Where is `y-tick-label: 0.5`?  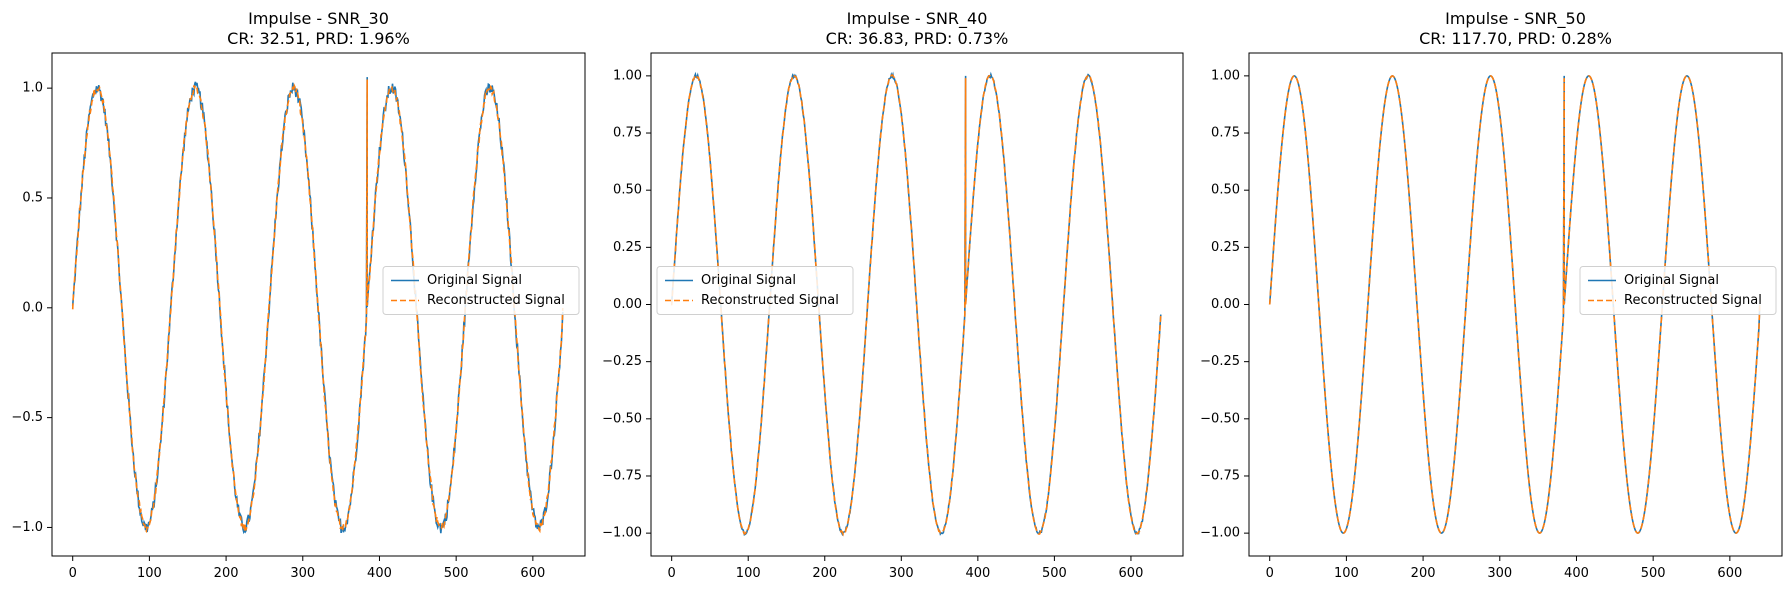
y-tick-label: 0.5 is located at coordinates (32, 197).